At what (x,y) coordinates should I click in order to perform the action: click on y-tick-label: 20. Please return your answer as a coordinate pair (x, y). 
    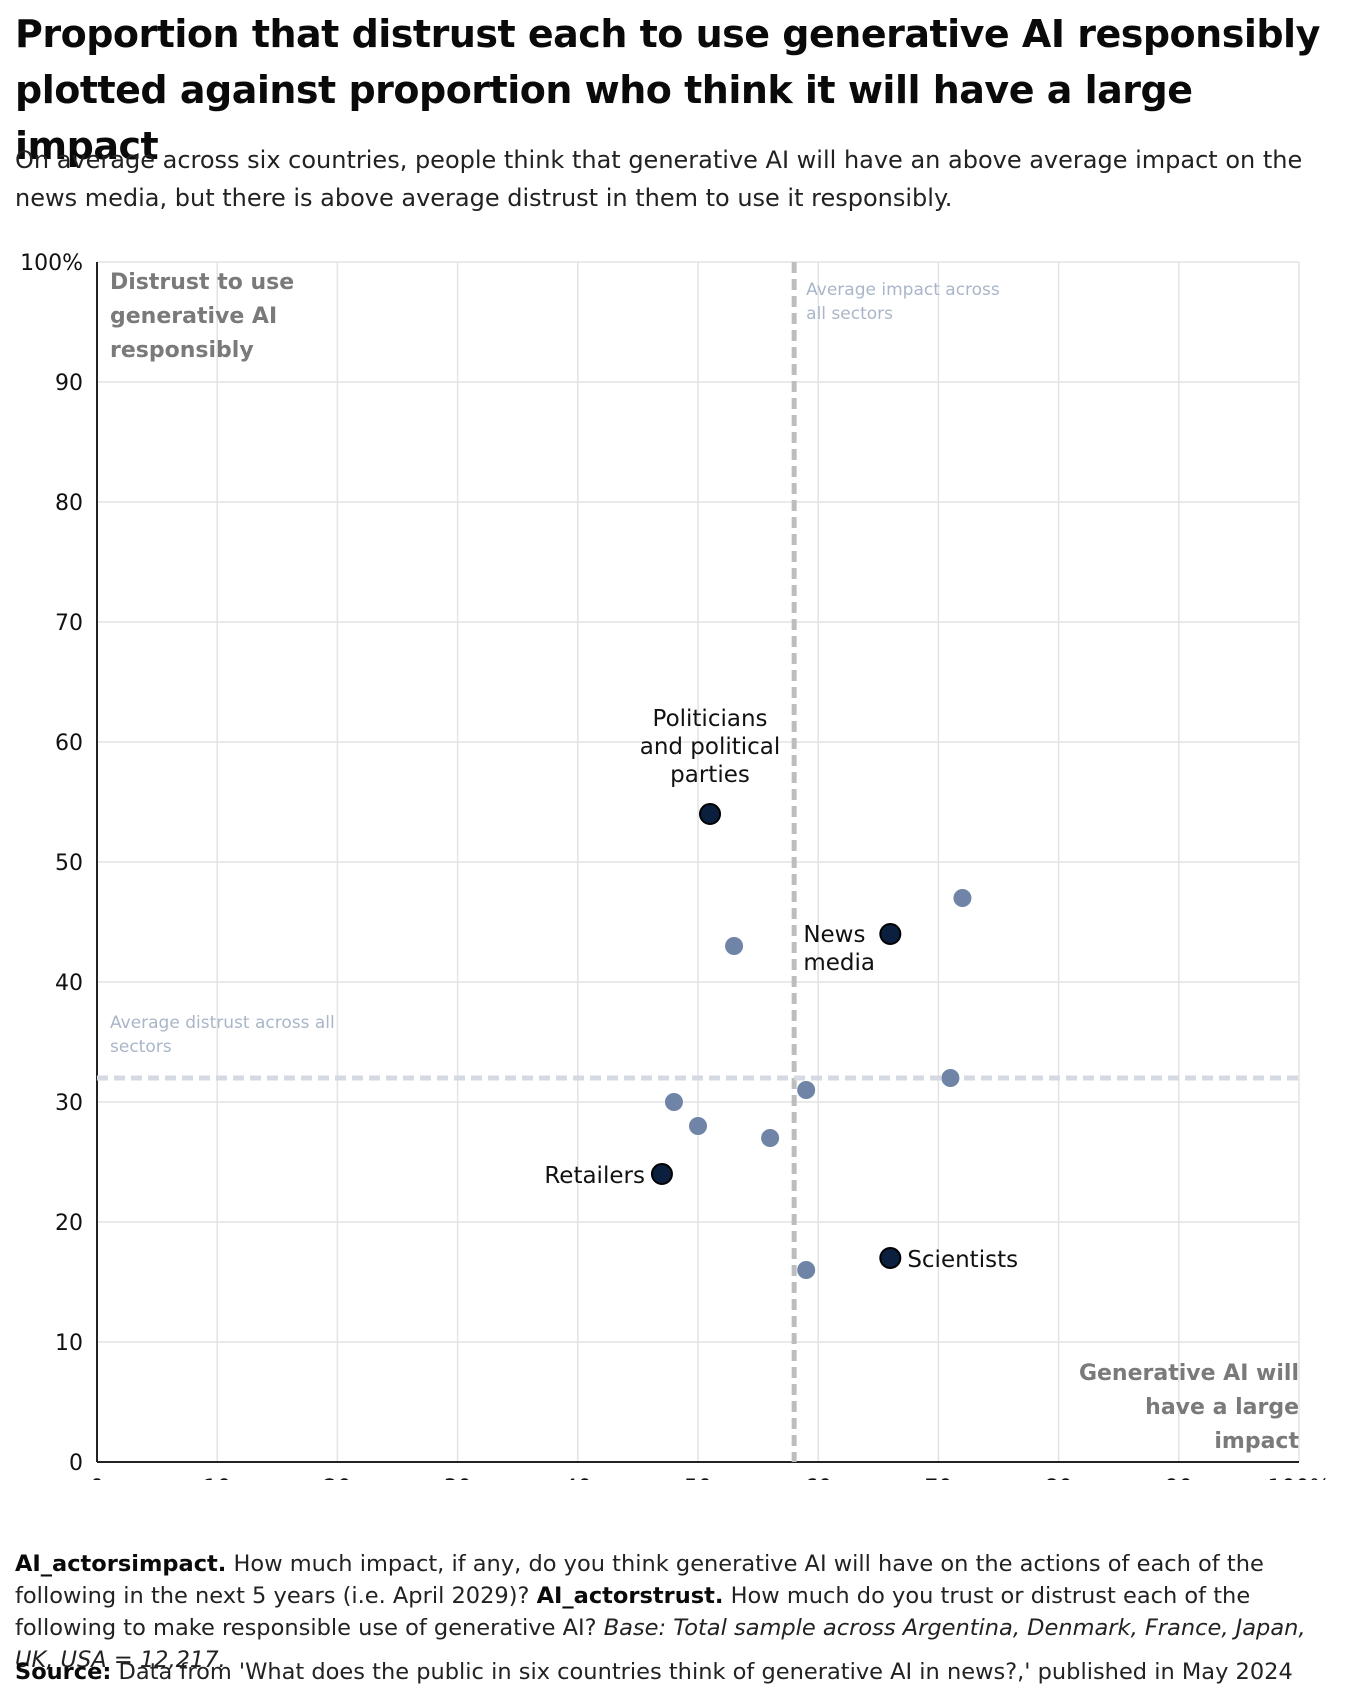
    Looking at the image, I should click on (69, 1223).